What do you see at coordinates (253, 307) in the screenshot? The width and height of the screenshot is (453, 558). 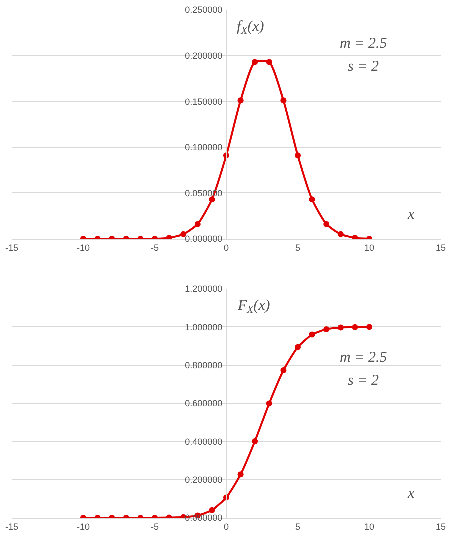 I see `y-axis-title: F$_{X}$(x)` at bounding box center [253, 307].